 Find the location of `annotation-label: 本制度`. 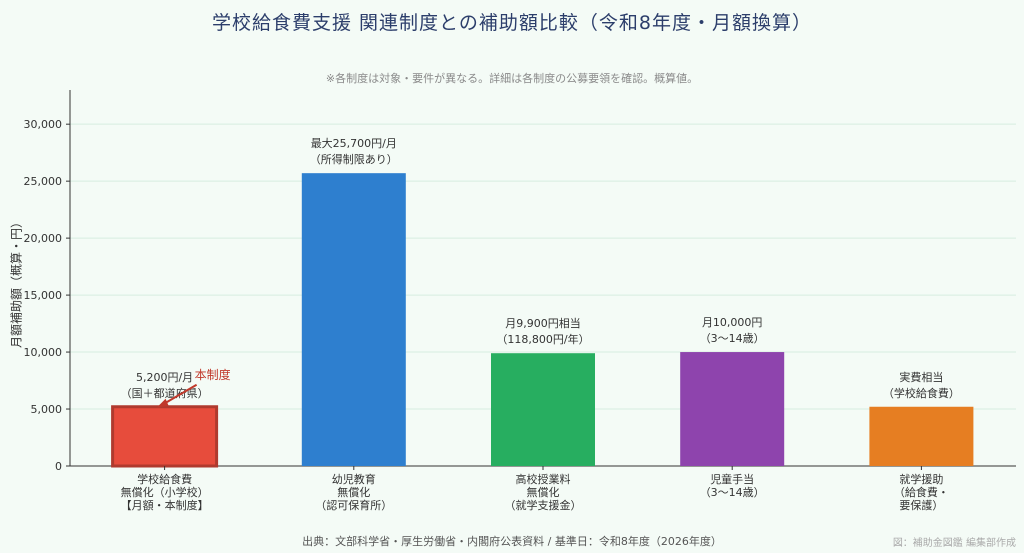

annotation-label: 本制度 is located at coordinates (213, 374).